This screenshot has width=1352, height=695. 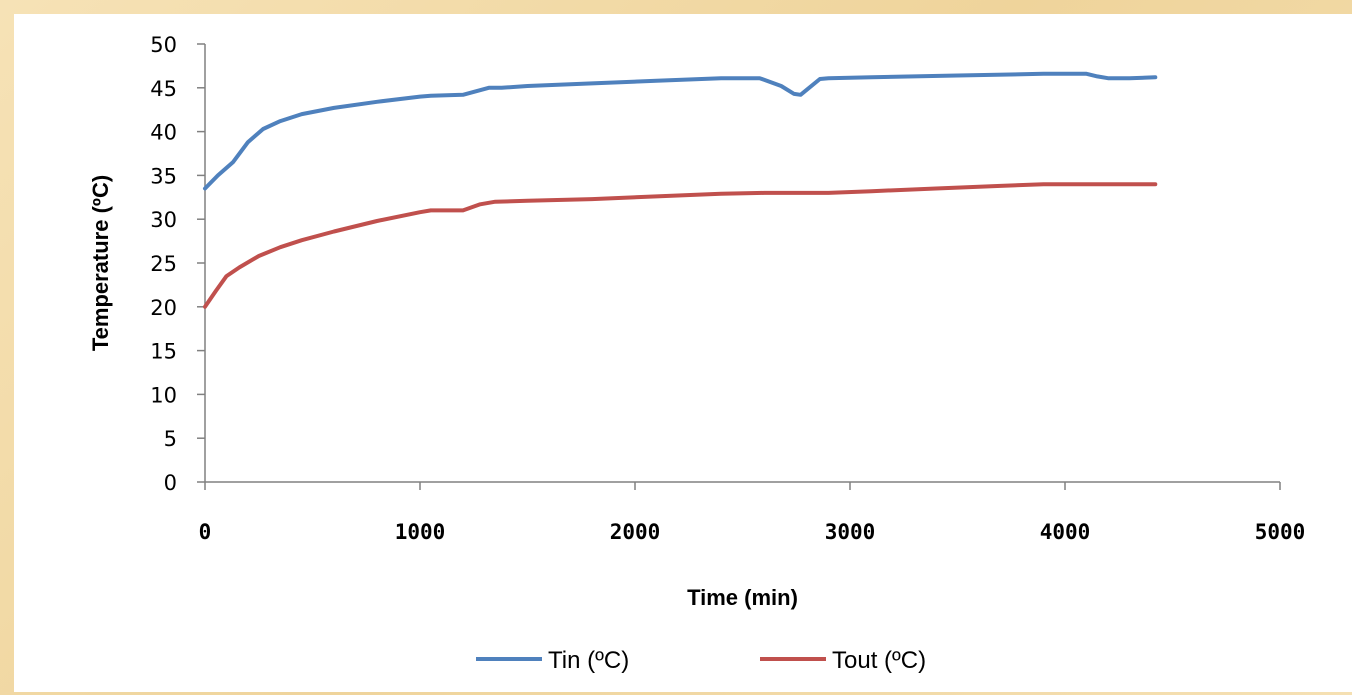 I want to click on y-tick-label: 10, so click(x=163, y=395).